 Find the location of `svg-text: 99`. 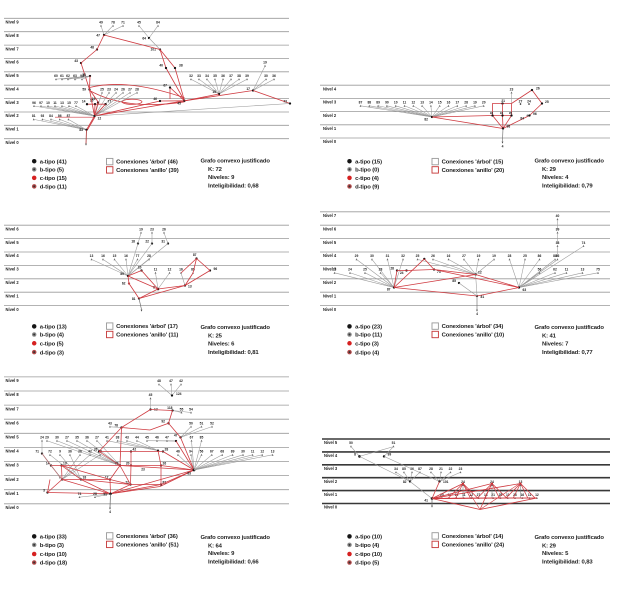

svg-text: 99 is located at coordinates (390, 455).